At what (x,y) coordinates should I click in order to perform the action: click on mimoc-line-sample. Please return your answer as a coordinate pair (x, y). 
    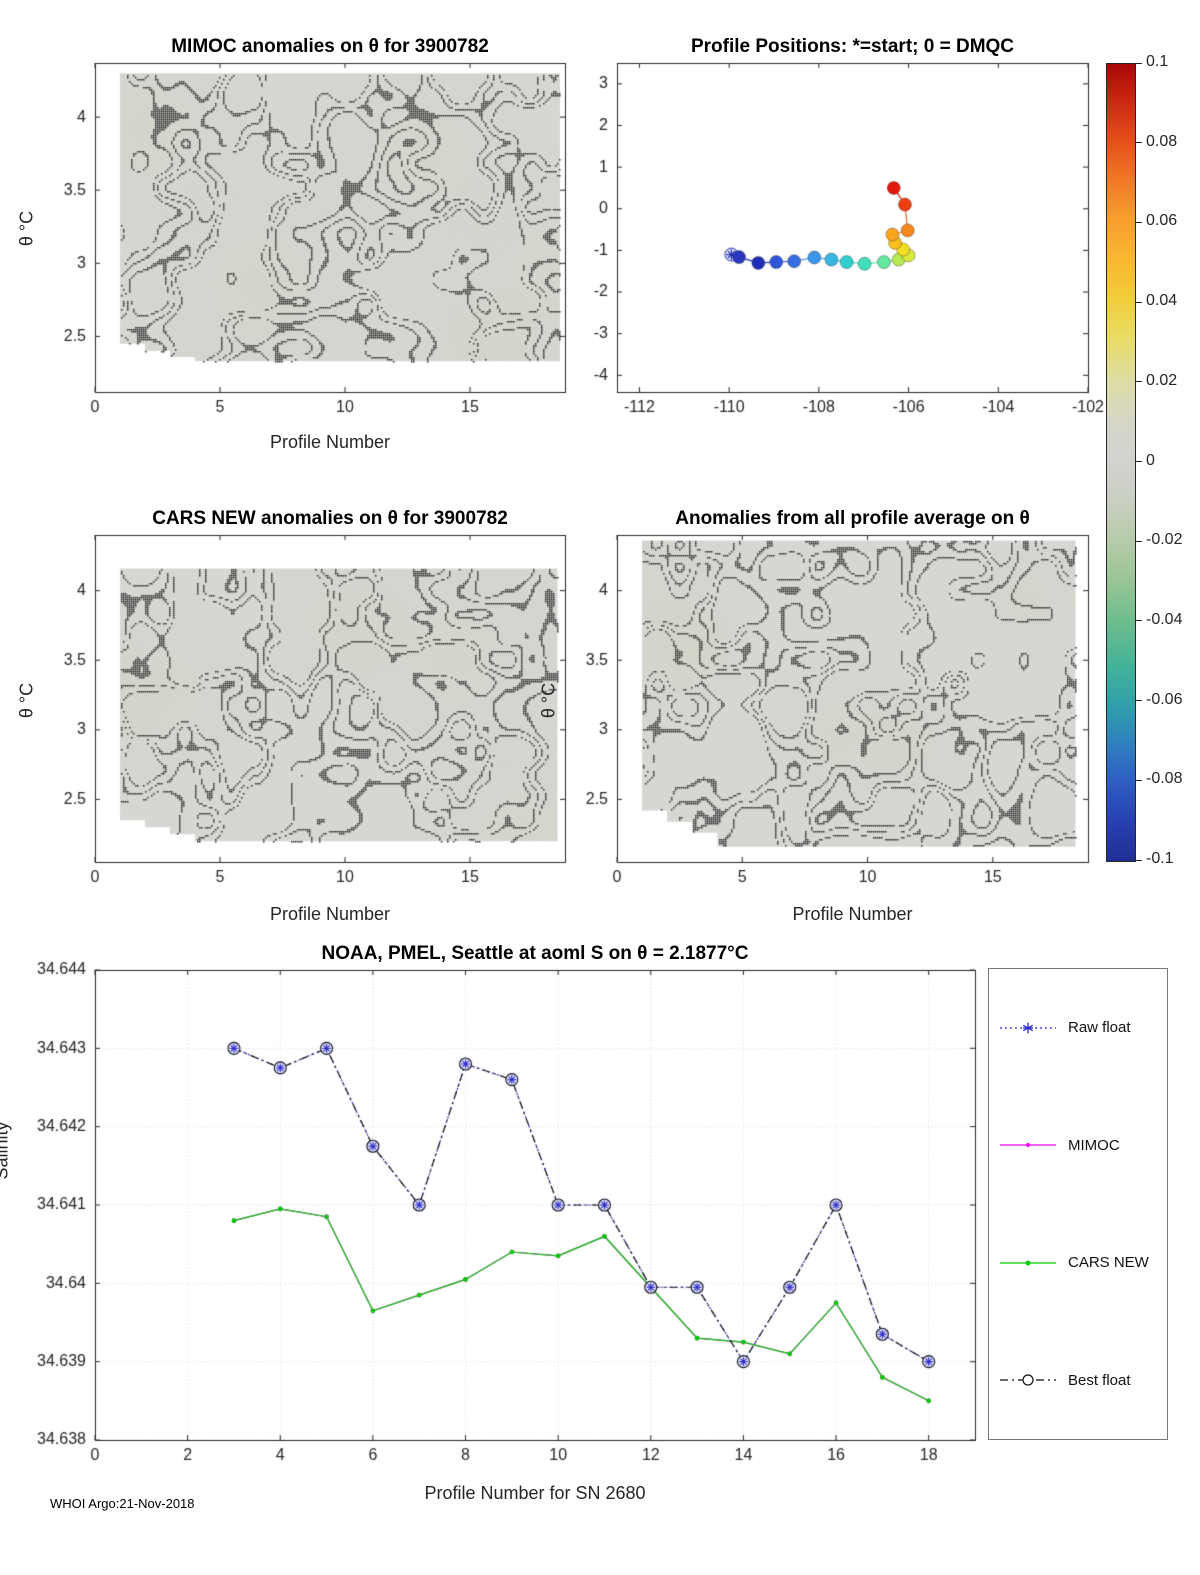
    Looking at the image, I should click on (1028, 1145).